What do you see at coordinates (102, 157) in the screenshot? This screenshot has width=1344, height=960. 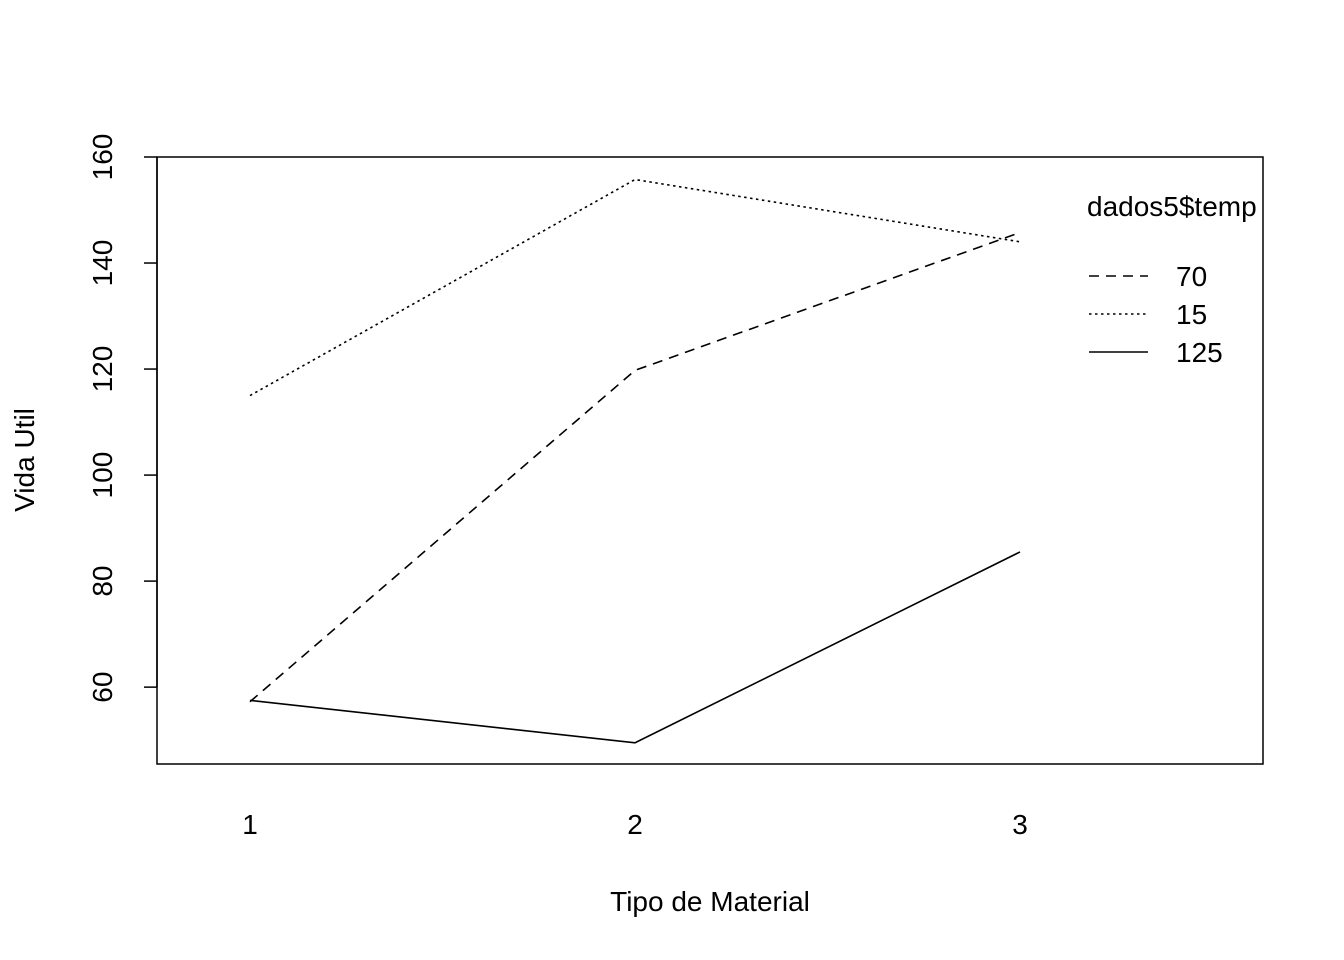 I see `y-tick-label: 160` at bounding box center [102, 157].